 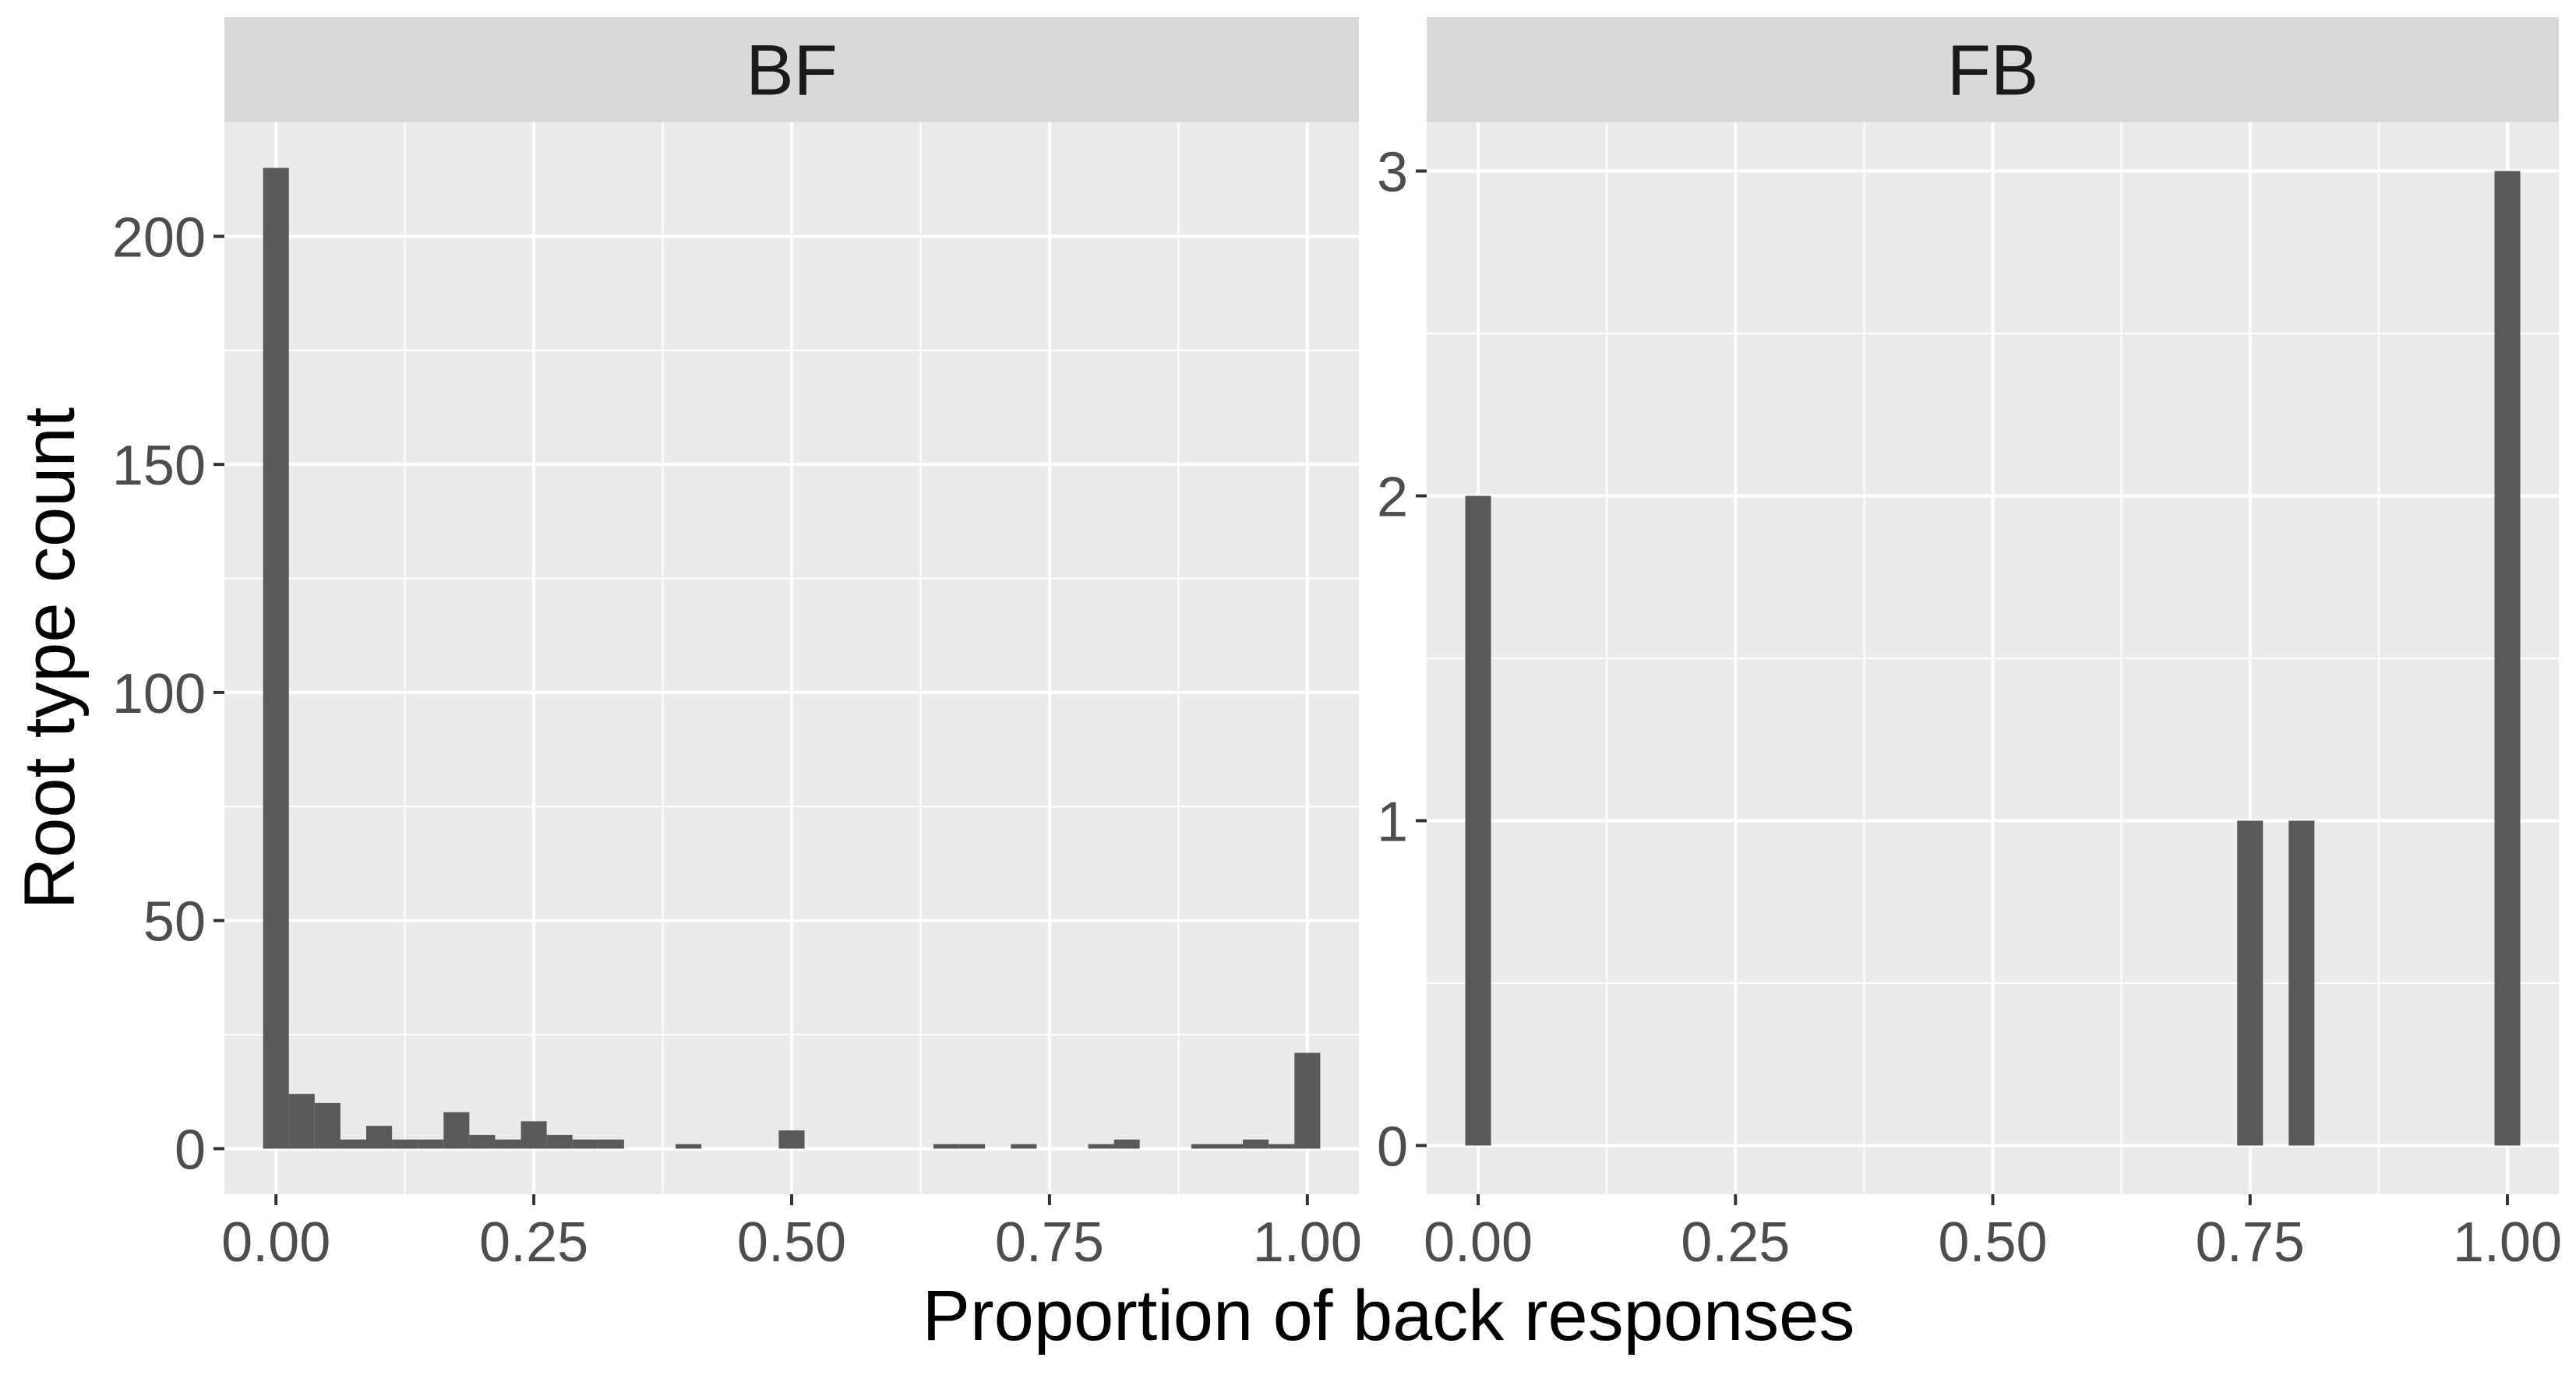 What do you see at coordinates (174, 922) in the screenshot?
I see `y-tick-label: 50` at bounding box center [174, 922].